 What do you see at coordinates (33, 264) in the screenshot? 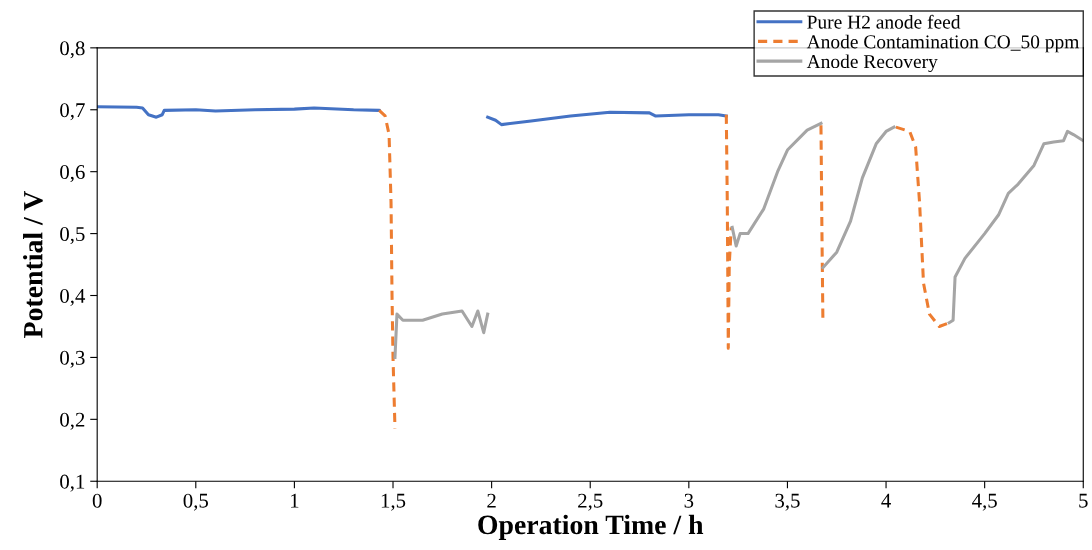
I see `y-axis-title: Potential / V` at bounding box center [33, 264].